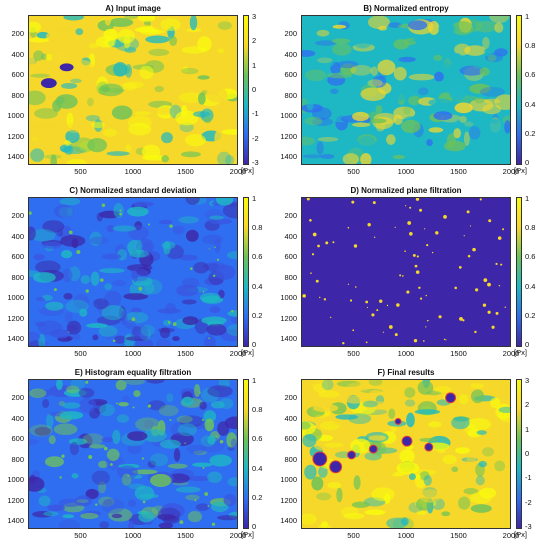 This screenshot has width=547, height=550. I want to click on panel-title: B) Normalized entropy, so click(406, 8).